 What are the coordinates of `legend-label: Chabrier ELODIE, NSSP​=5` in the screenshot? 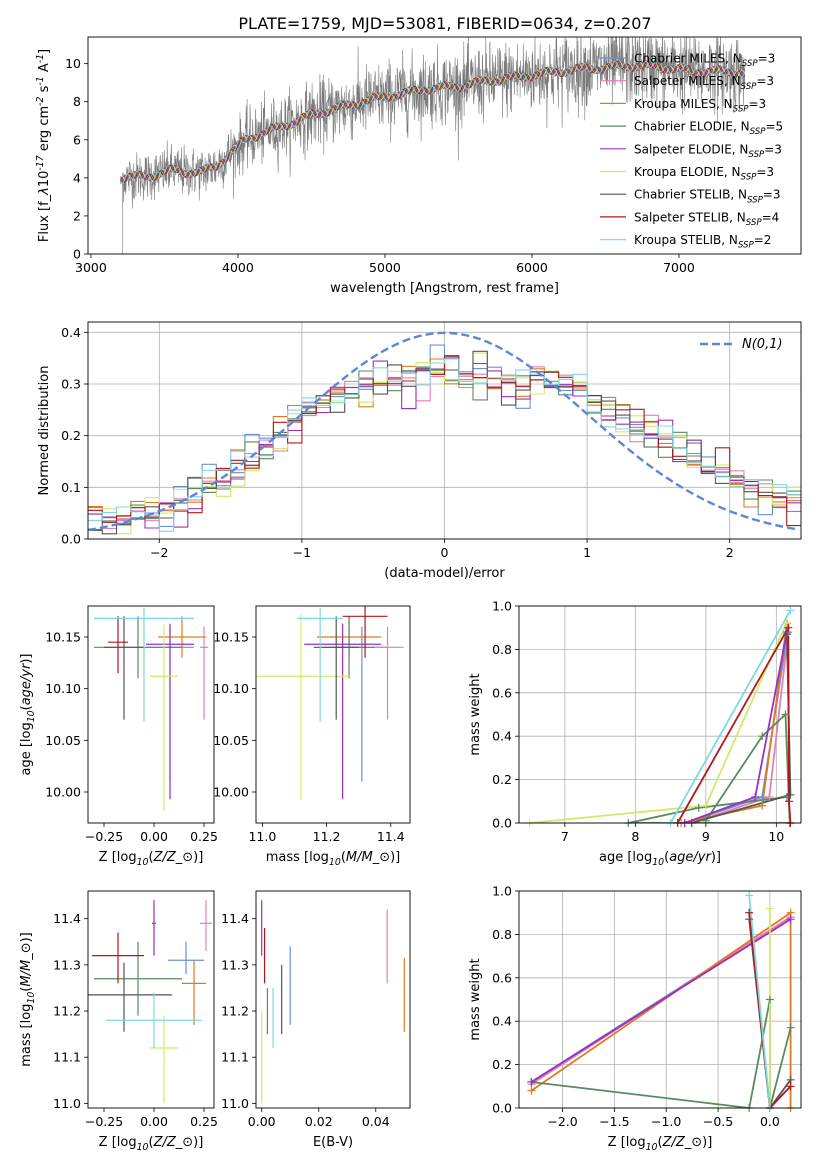 It's located at (708, 129).